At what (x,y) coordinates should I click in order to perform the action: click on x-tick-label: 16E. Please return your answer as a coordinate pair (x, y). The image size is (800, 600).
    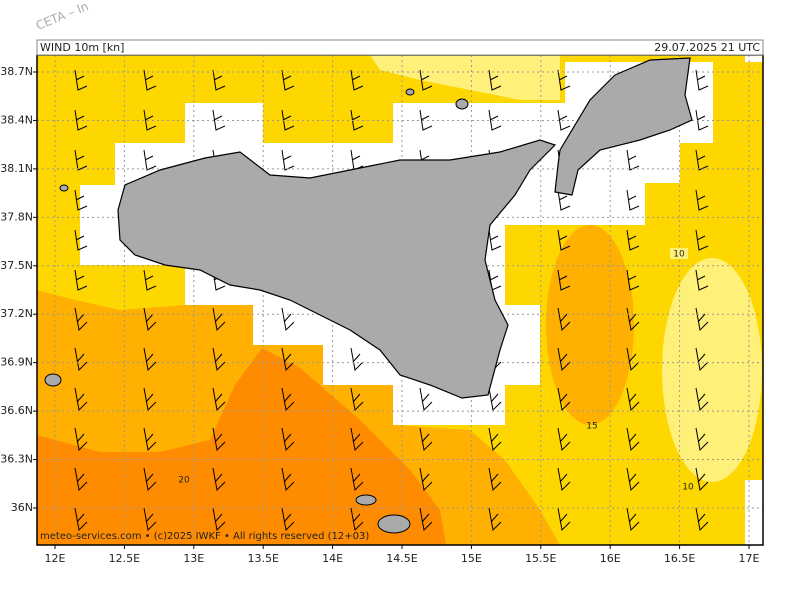
    Looking at the image, I should click on (610, 558).